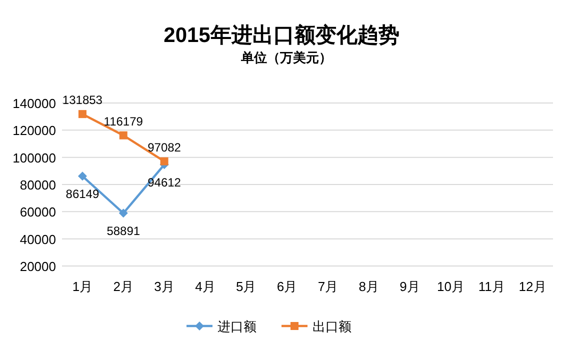 This screenshot has height=341, width=563. I want to click on x-tick-label: 3月, so click(164, 286).